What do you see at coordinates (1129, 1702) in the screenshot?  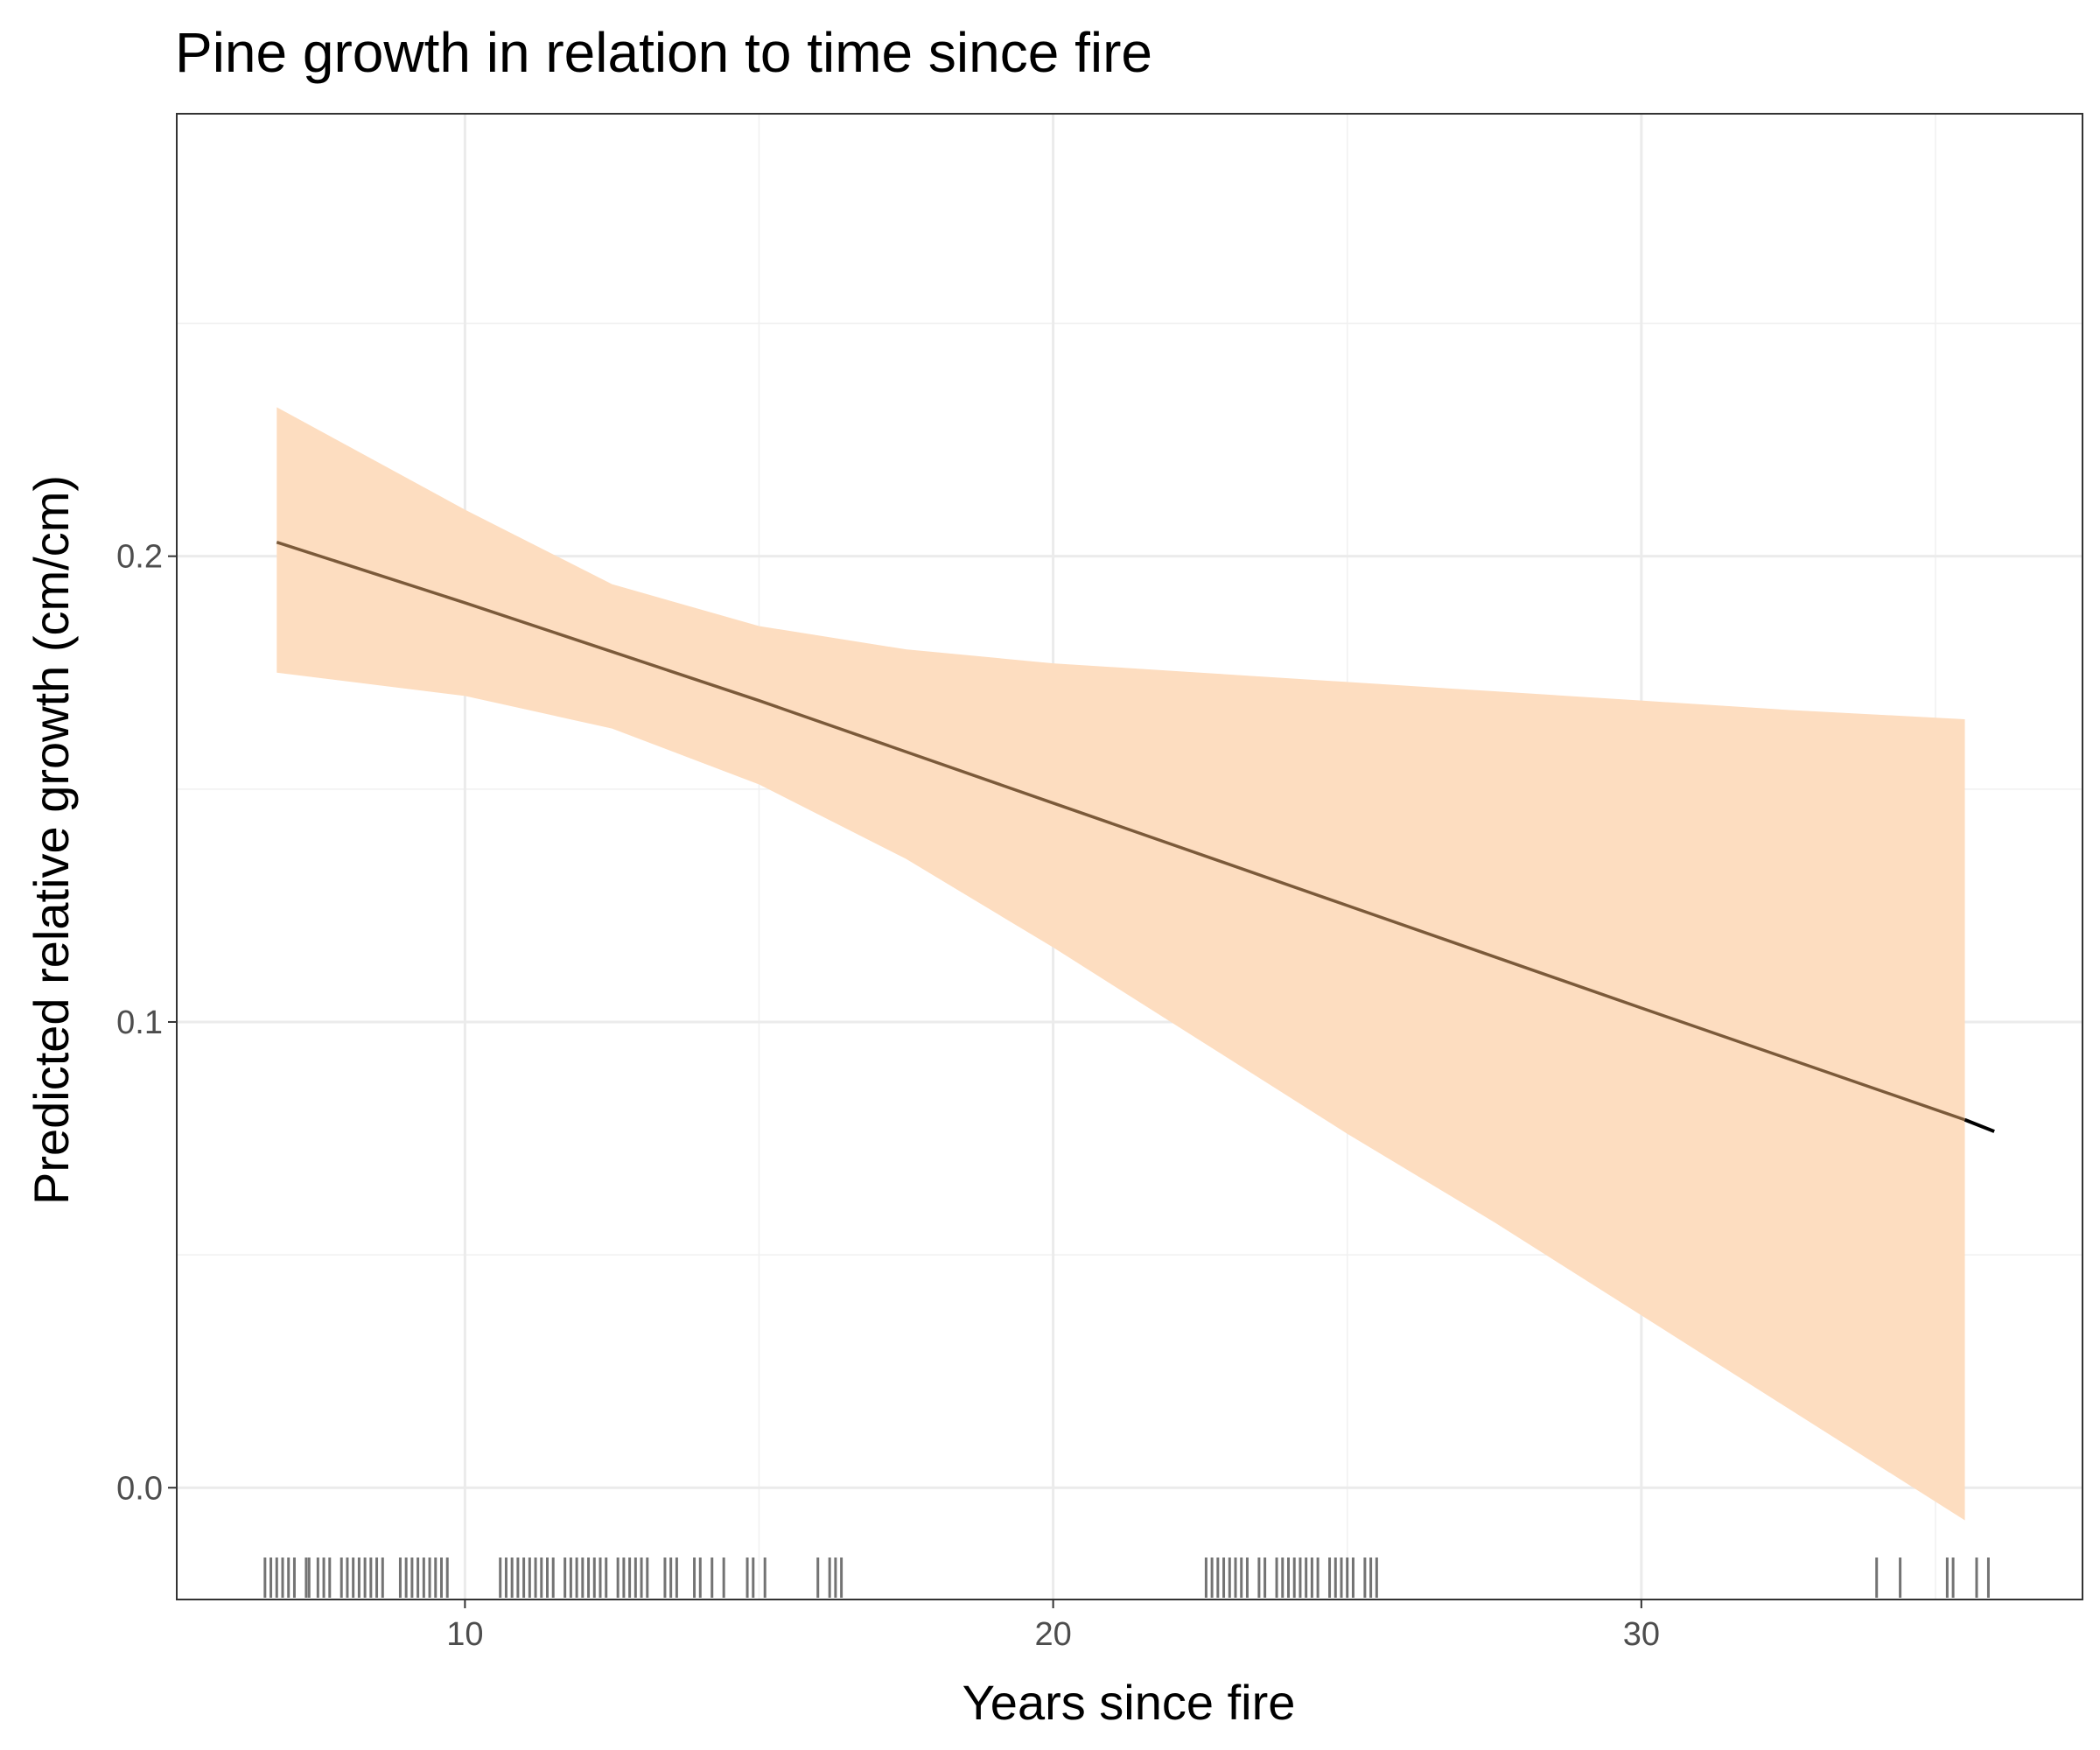 I see `x-axis-title: Years since fire` at bounding box center [1129, 1702].